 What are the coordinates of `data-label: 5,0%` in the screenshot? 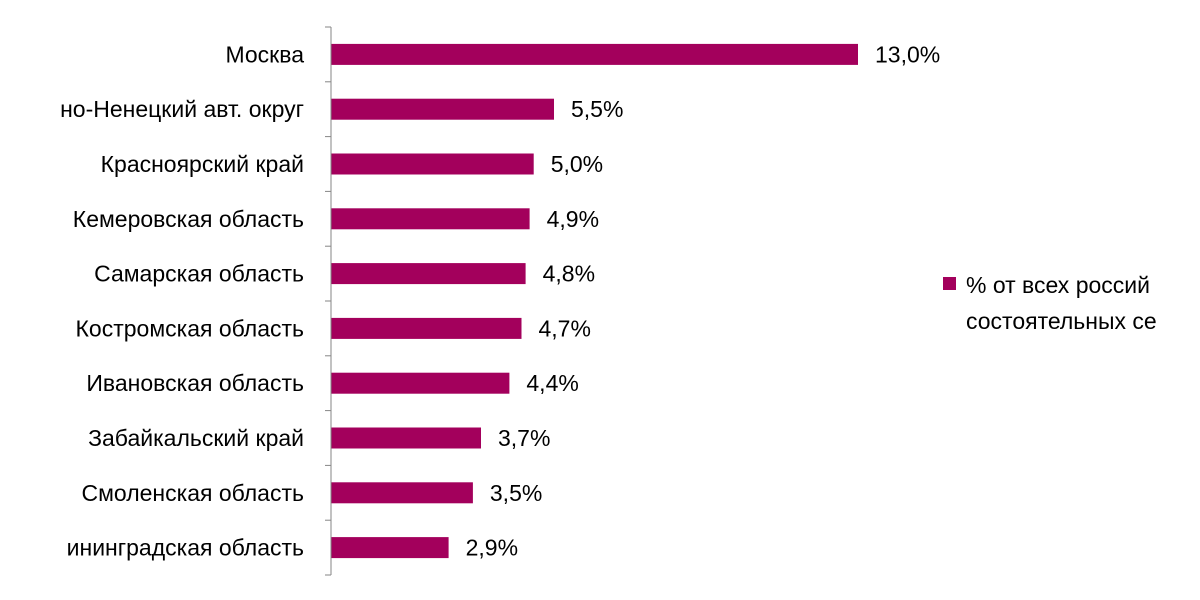 It's located at (577, 164).